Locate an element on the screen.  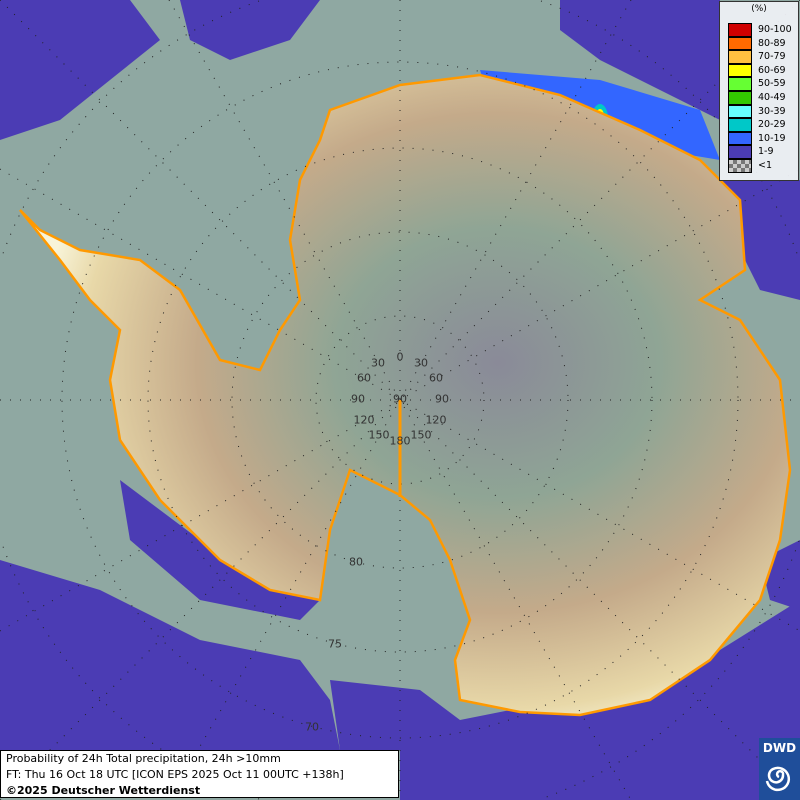
copyright: ©2025 Deutscher Wetterdienst is located at coordinates (103, 790).